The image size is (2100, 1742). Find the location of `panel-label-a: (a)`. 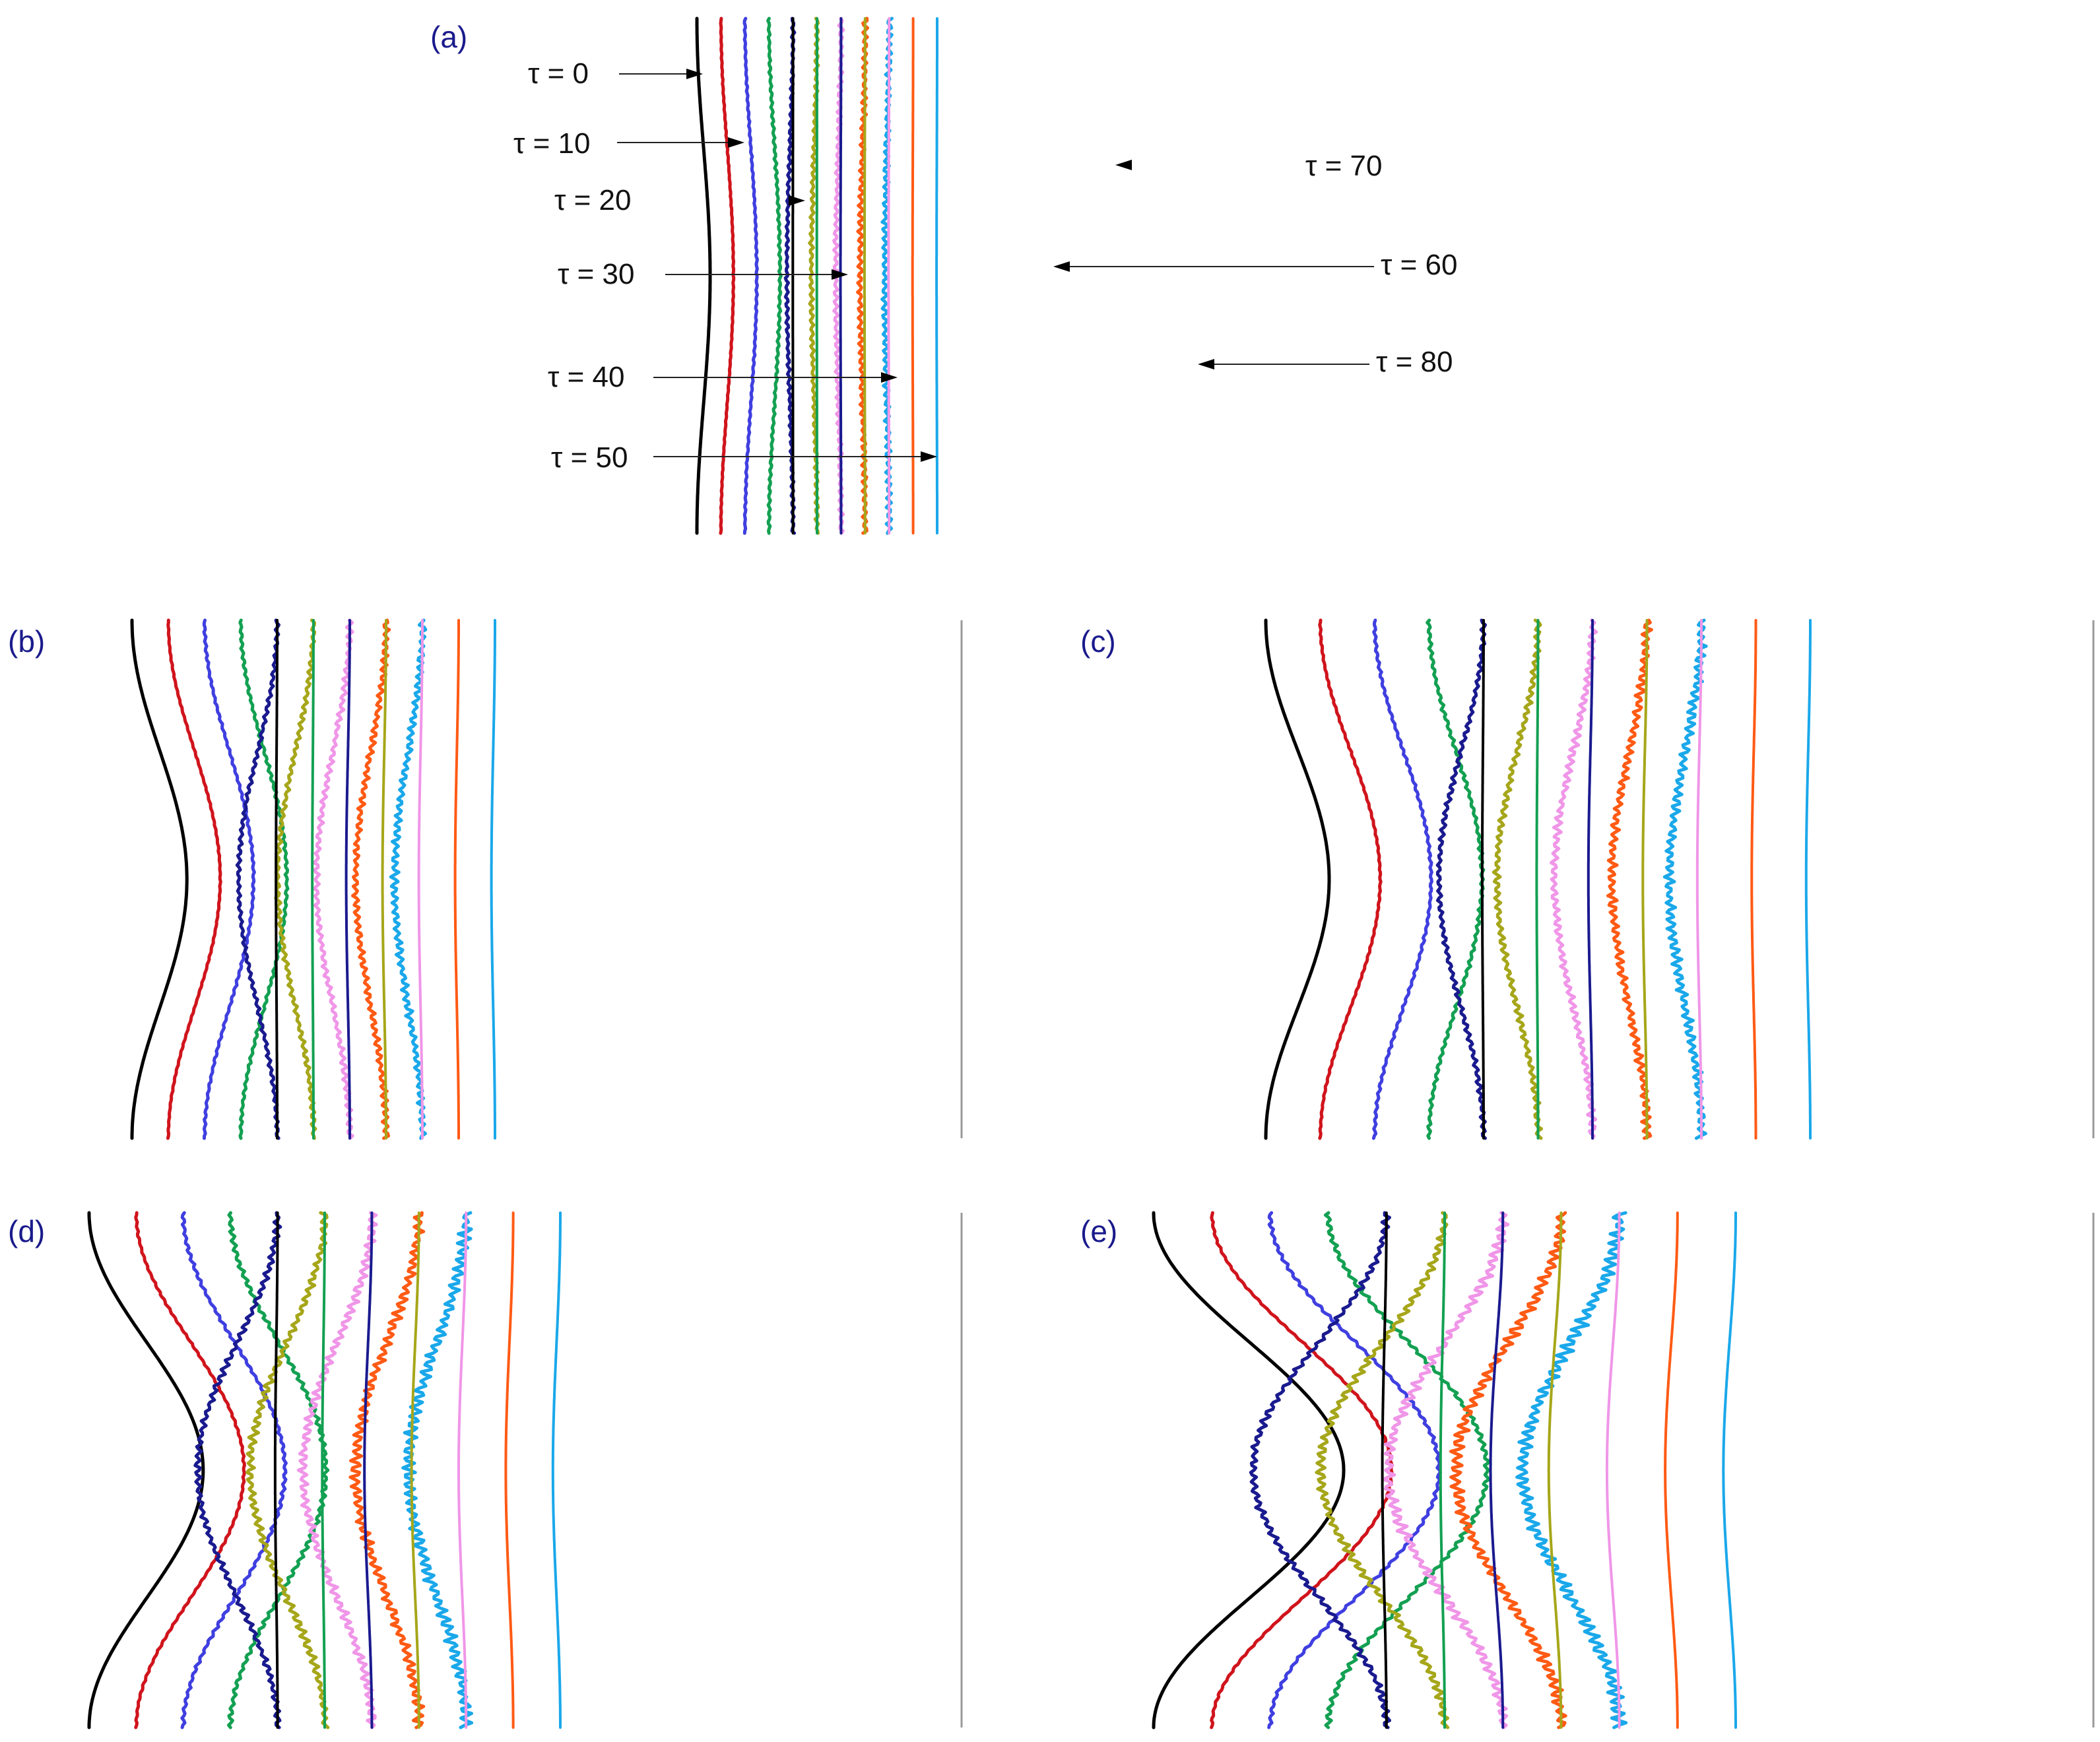

panel-label-a: (a) is located at coordinates (448, 37).